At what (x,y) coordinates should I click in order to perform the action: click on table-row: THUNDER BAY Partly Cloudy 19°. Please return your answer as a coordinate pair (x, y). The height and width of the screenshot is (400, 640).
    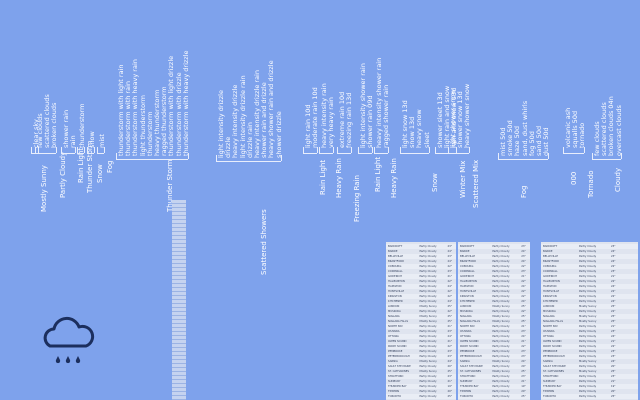
    Looking at the image, I should click on (421, 386).